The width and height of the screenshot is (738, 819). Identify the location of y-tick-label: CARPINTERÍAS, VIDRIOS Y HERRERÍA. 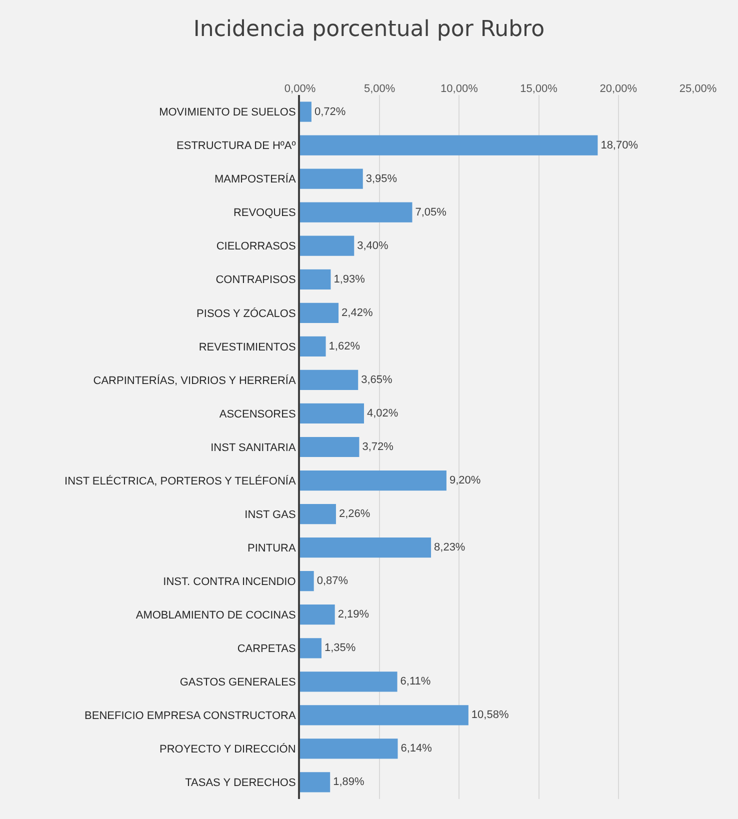
(194, 380).